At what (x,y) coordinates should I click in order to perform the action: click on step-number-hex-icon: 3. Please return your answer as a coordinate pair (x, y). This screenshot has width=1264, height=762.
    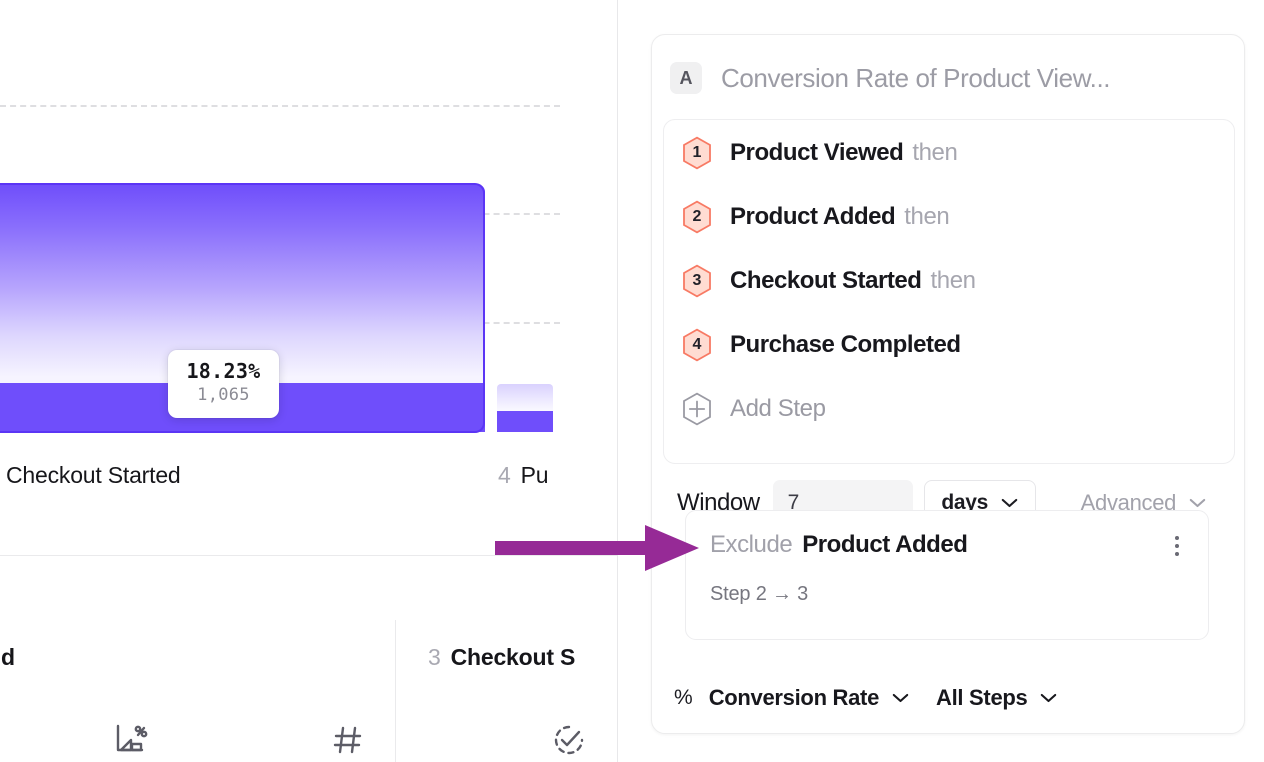
    Looking at the image, I should click on (697, 281).